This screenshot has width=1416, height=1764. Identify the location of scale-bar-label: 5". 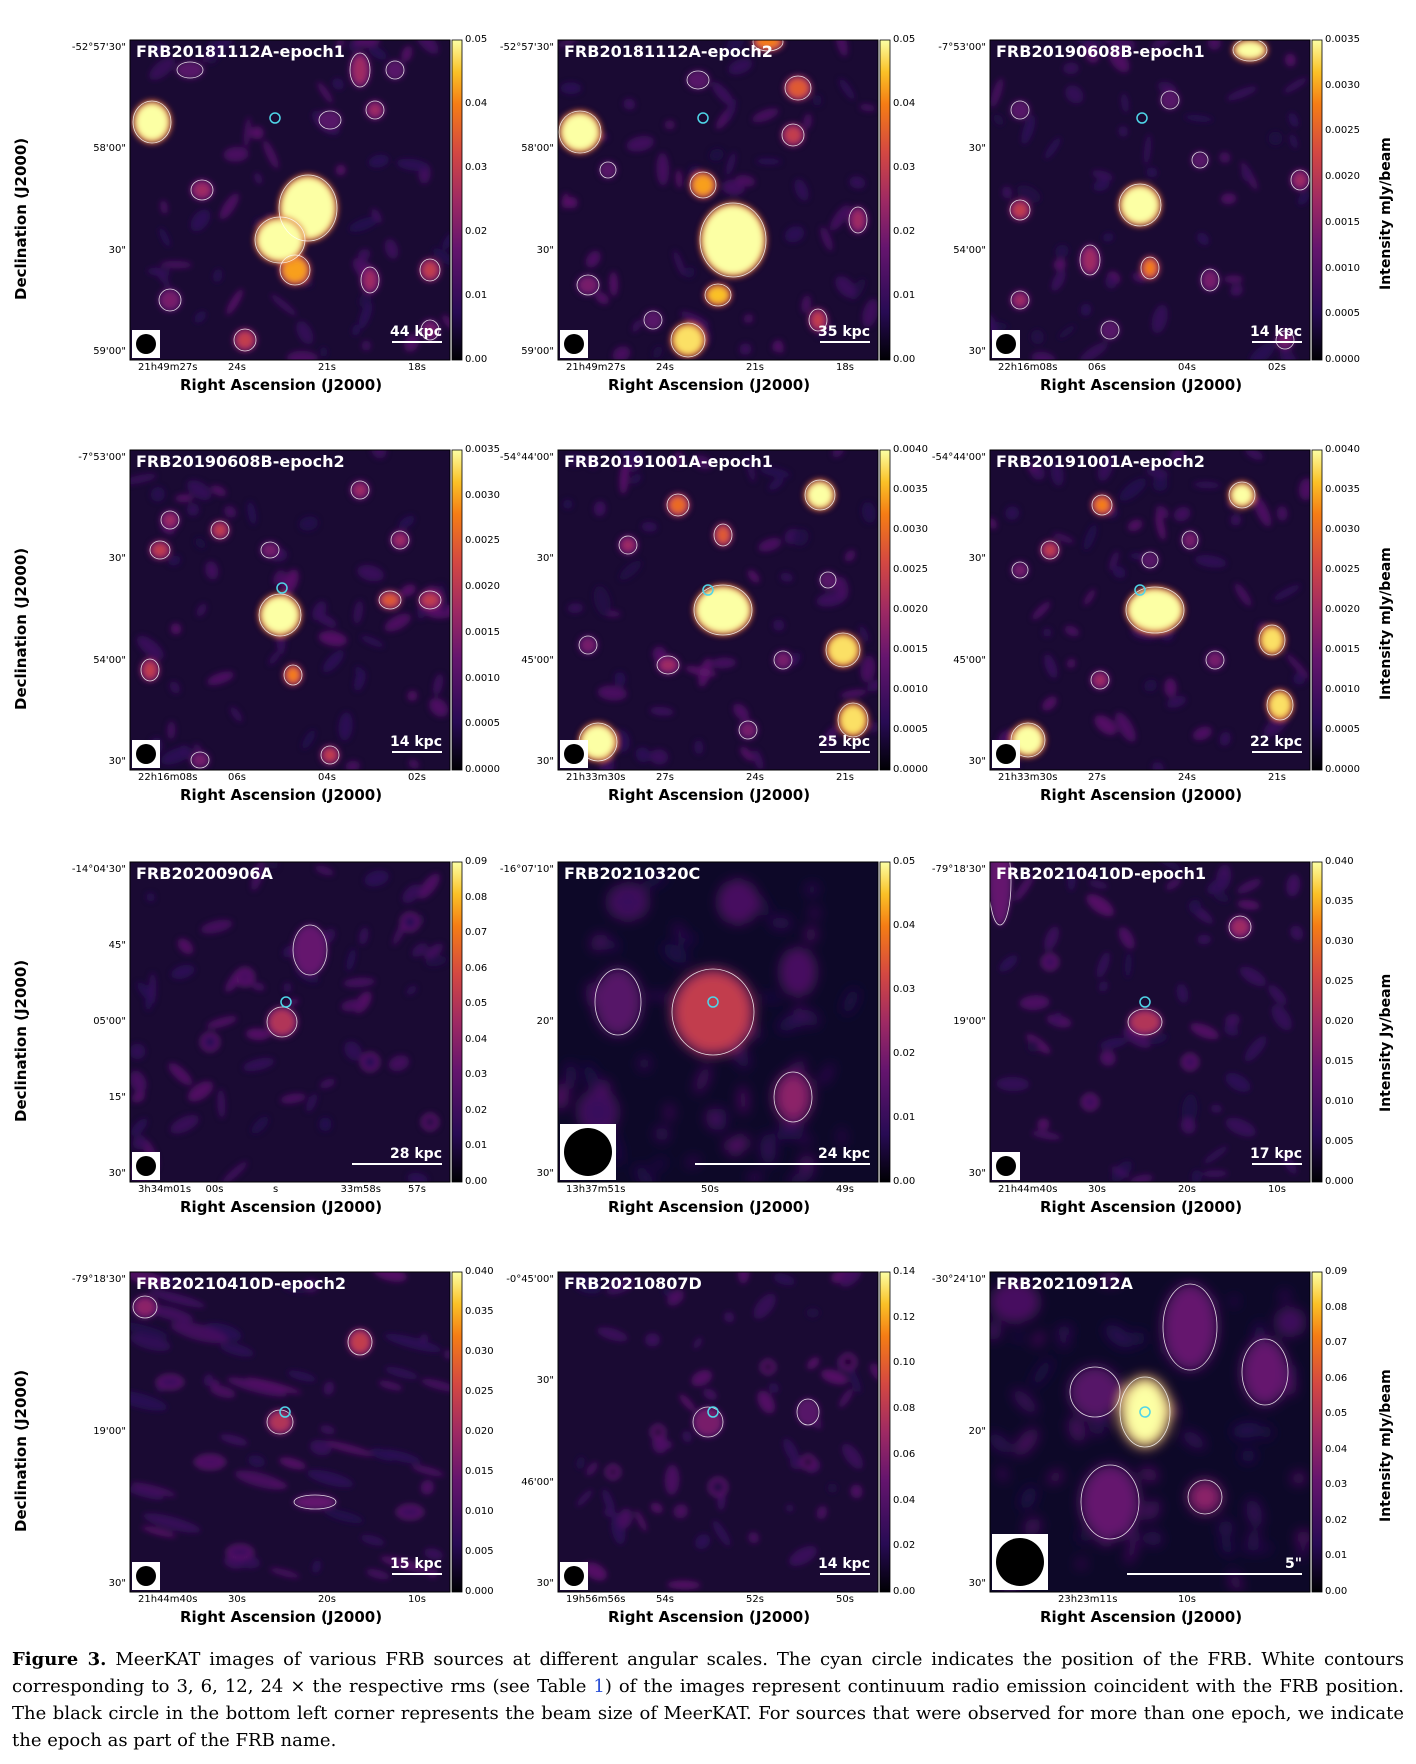
(1293, 1564).